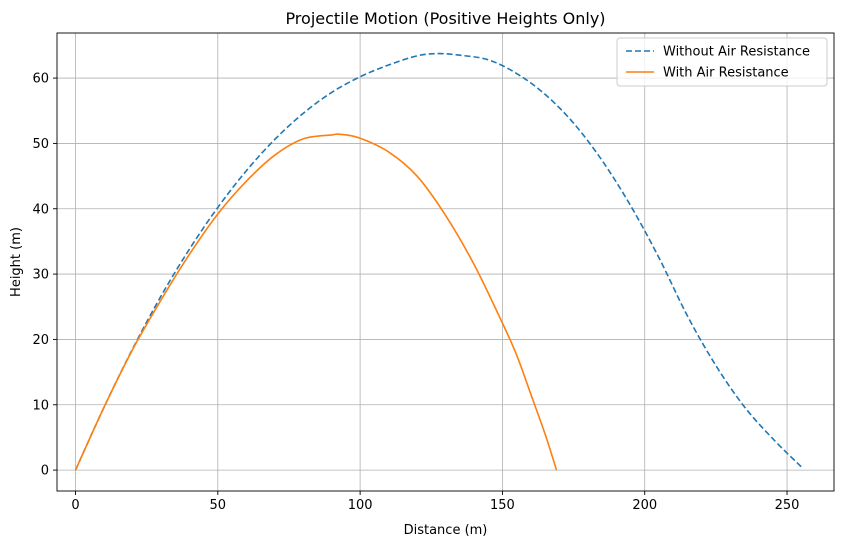  Describe the element at coordinates (40, 144) in the screenshot. I see `y-tick-label: 50` at that location.